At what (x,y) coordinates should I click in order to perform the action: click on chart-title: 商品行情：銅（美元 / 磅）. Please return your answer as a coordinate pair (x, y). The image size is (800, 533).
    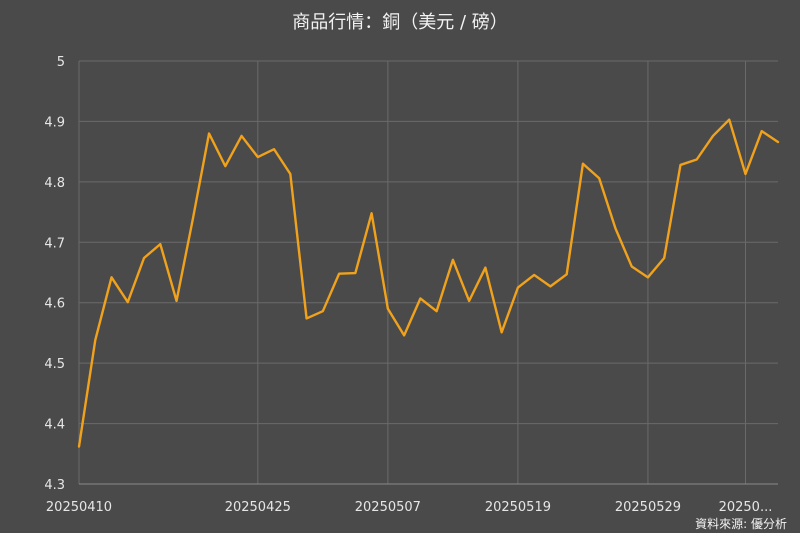
    Looking at the image, I should click on (400, 22).